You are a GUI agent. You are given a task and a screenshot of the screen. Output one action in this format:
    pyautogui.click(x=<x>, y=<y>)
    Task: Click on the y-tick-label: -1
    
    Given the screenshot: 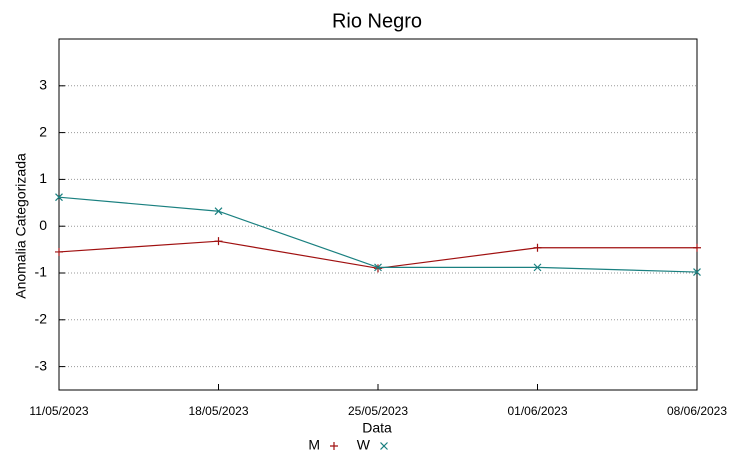 What is the action you would take?
    pyautogui.click(x=41, y=272)
    